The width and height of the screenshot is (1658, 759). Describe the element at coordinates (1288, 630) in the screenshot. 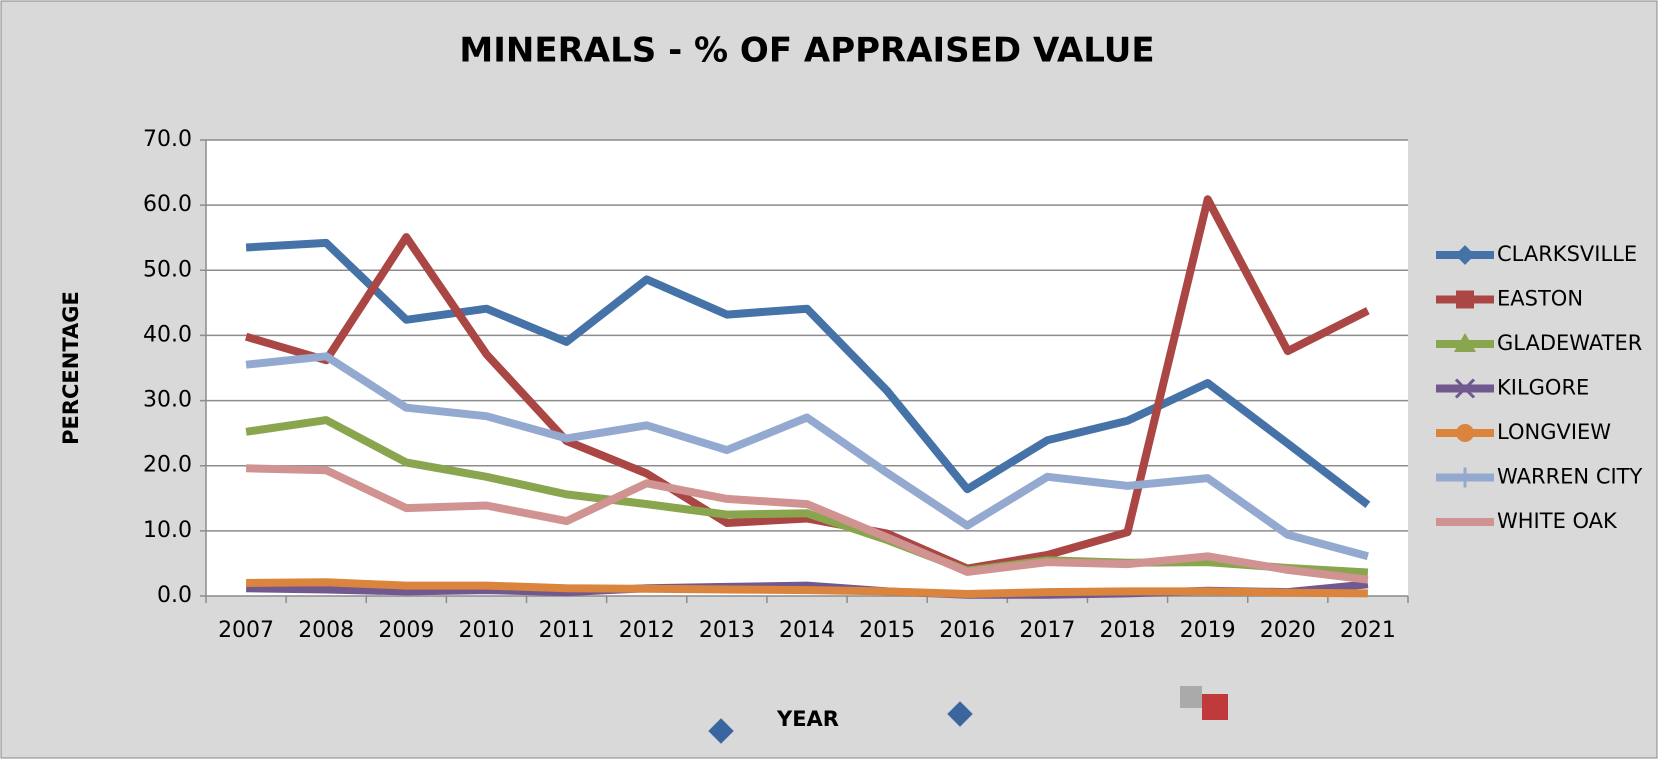

I see `x-tick-label: 2020` at that location.